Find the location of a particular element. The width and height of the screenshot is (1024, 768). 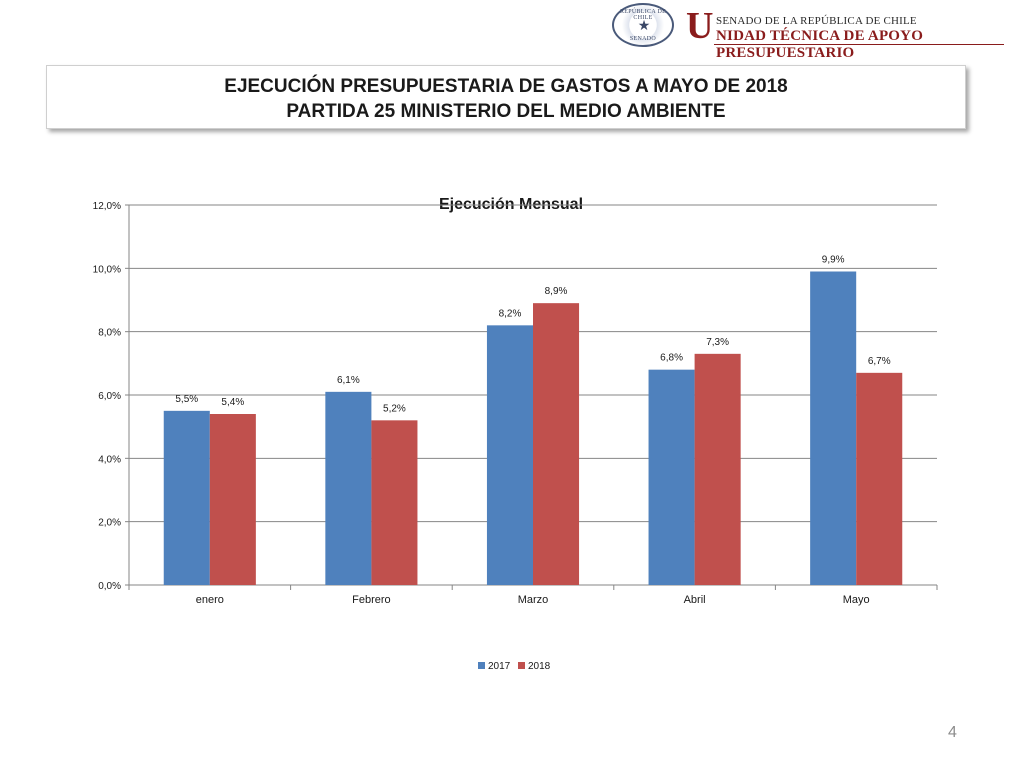

data-labels: 5,5% 6,1% 8,2% 6,8% 9,9% 5,4% 5,2% 8,9% 7,3% 6,7% is located at coordinates (532, 335).